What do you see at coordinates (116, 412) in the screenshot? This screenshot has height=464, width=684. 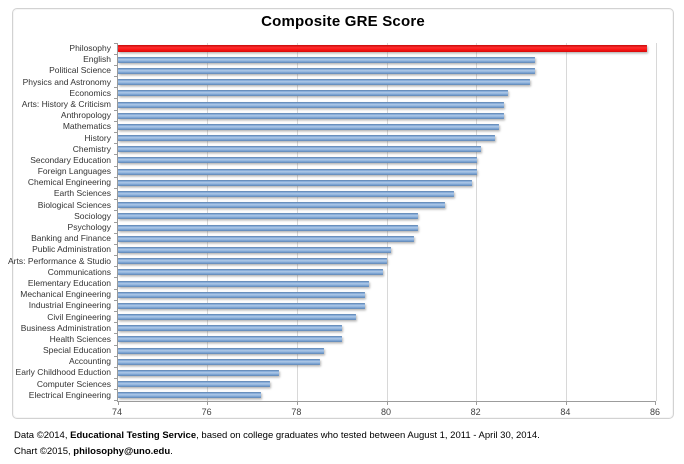 I see `x-tick-label: 74` at bounding box center [116, 412].